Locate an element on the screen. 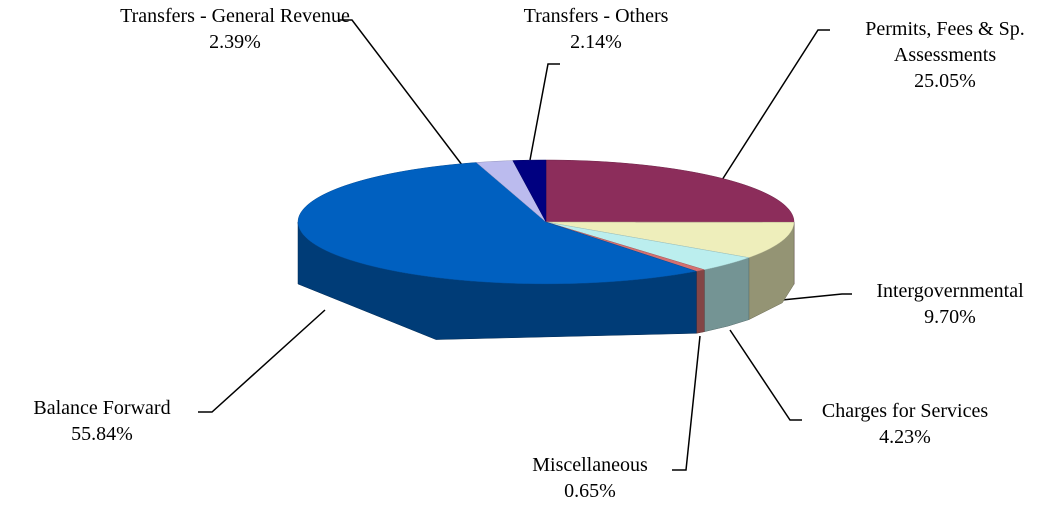  slice-value-label: 0.65% is located at coordinates (590, 491).